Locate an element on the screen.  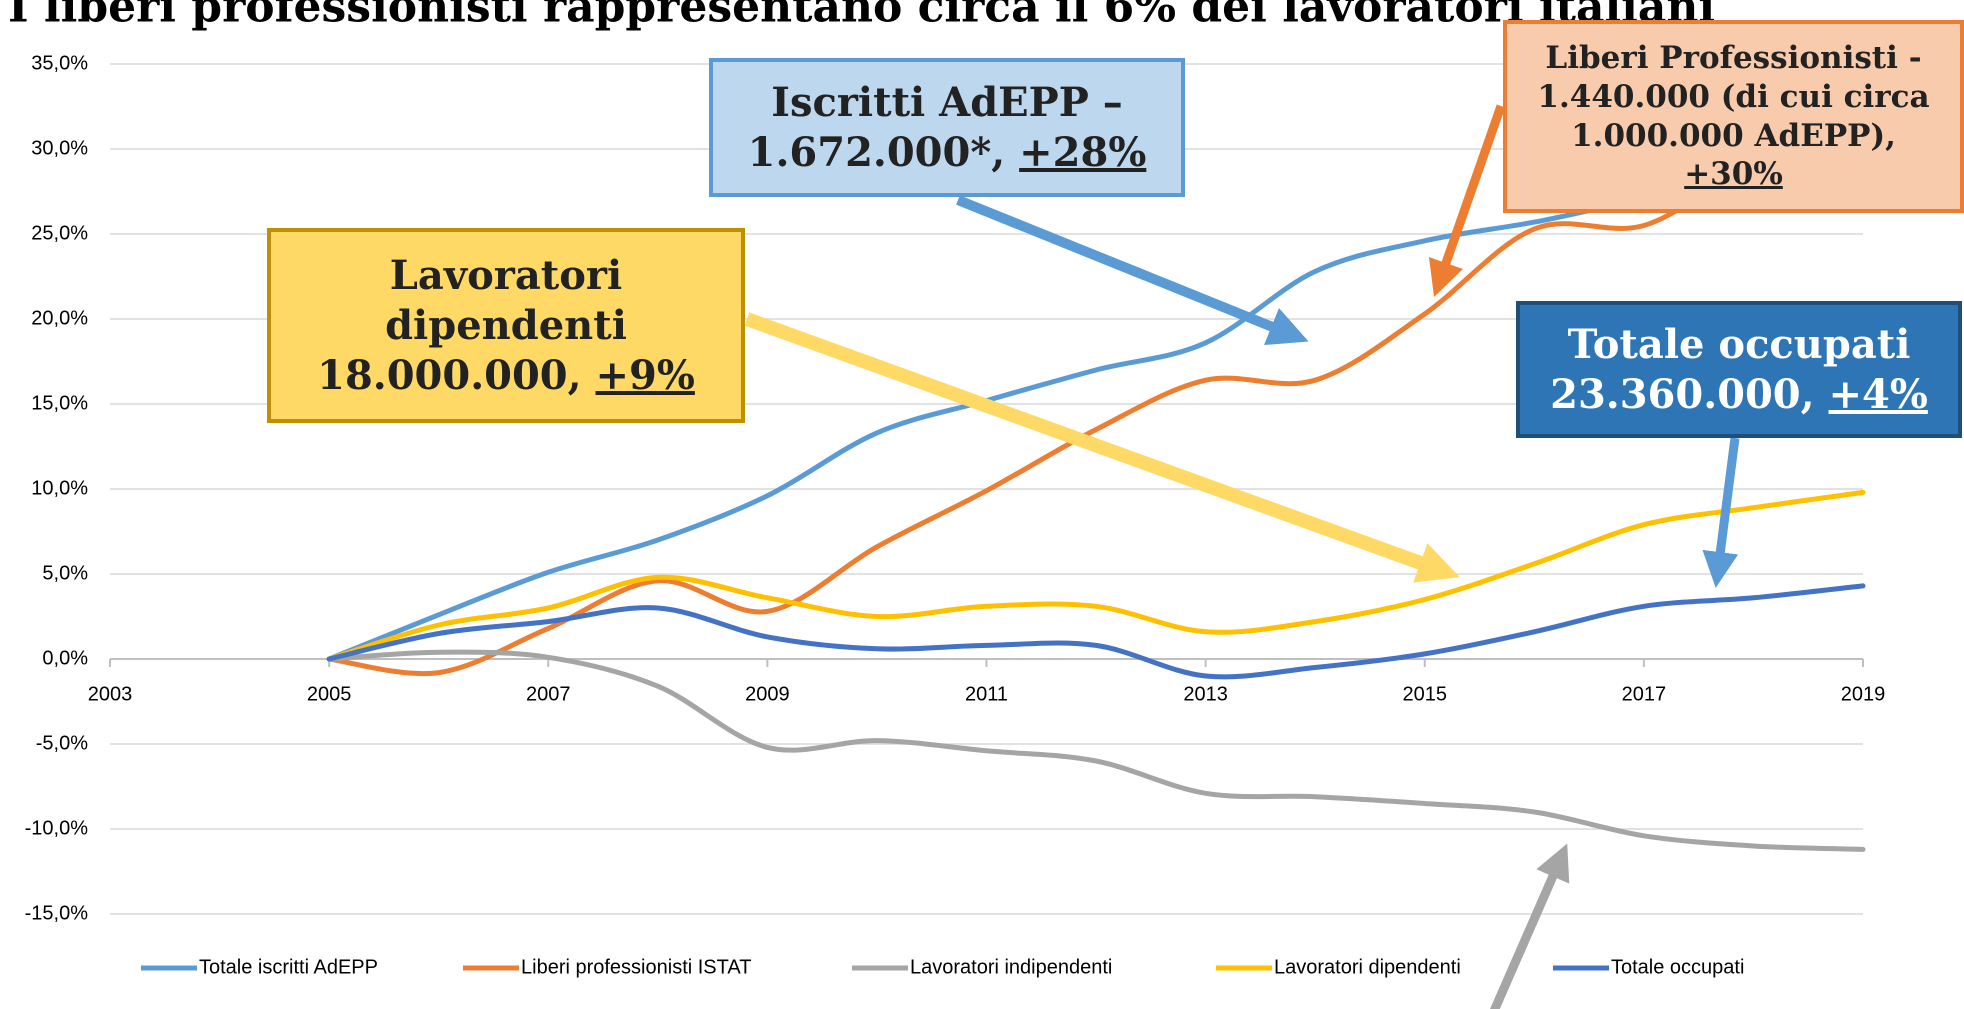
annotation-emphasis: +4% is located at coordinates (1878, 394).